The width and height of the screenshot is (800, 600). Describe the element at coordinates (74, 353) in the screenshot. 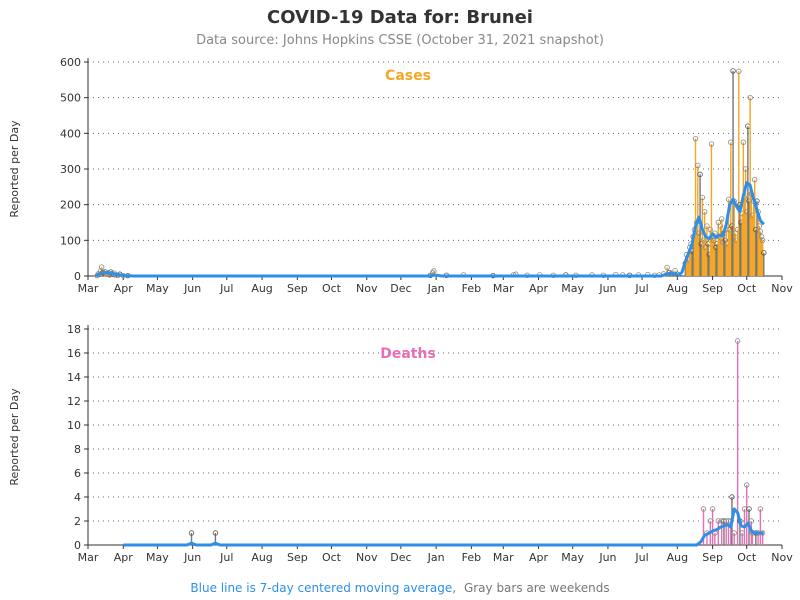

I see `deaths-ytick-label: 16` at that location.